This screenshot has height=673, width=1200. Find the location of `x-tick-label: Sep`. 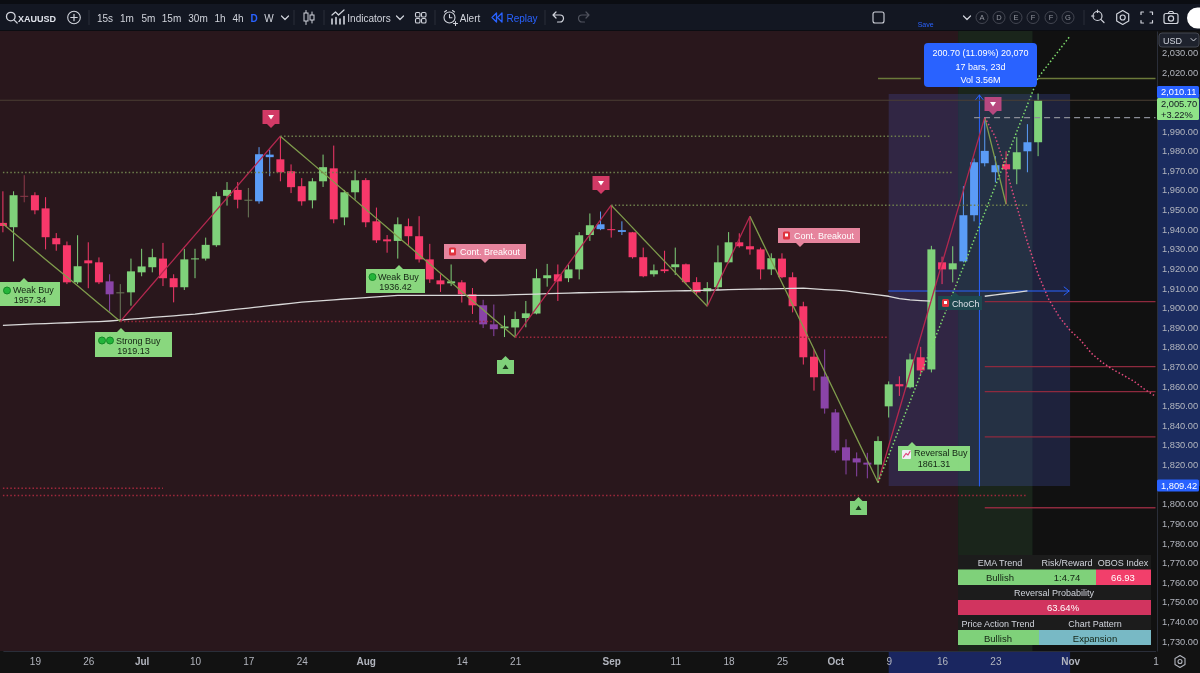

x-tick-label: Sep is located at coordinates (611, 662).